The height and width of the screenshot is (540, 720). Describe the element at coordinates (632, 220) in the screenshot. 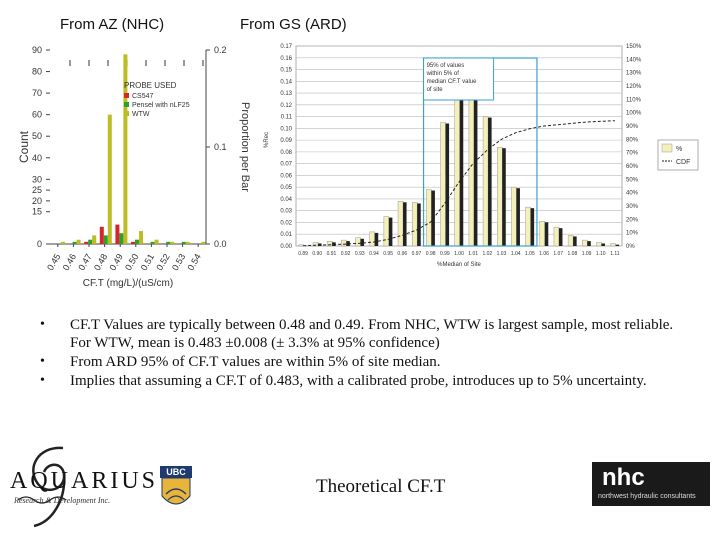

I see `y2-tick-label: 20%` at that location.